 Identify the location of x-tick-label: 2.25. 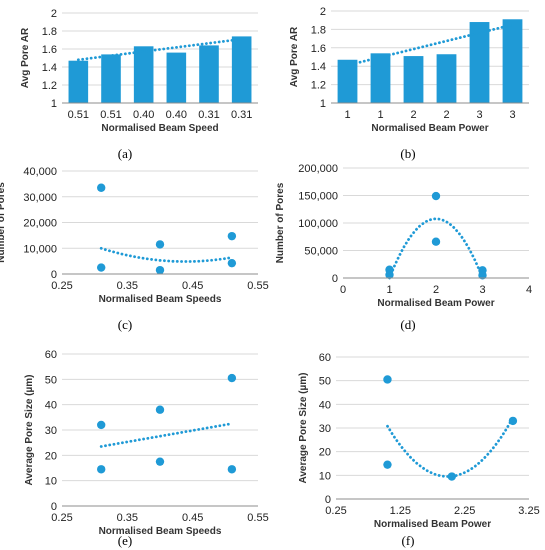
(464, 511).